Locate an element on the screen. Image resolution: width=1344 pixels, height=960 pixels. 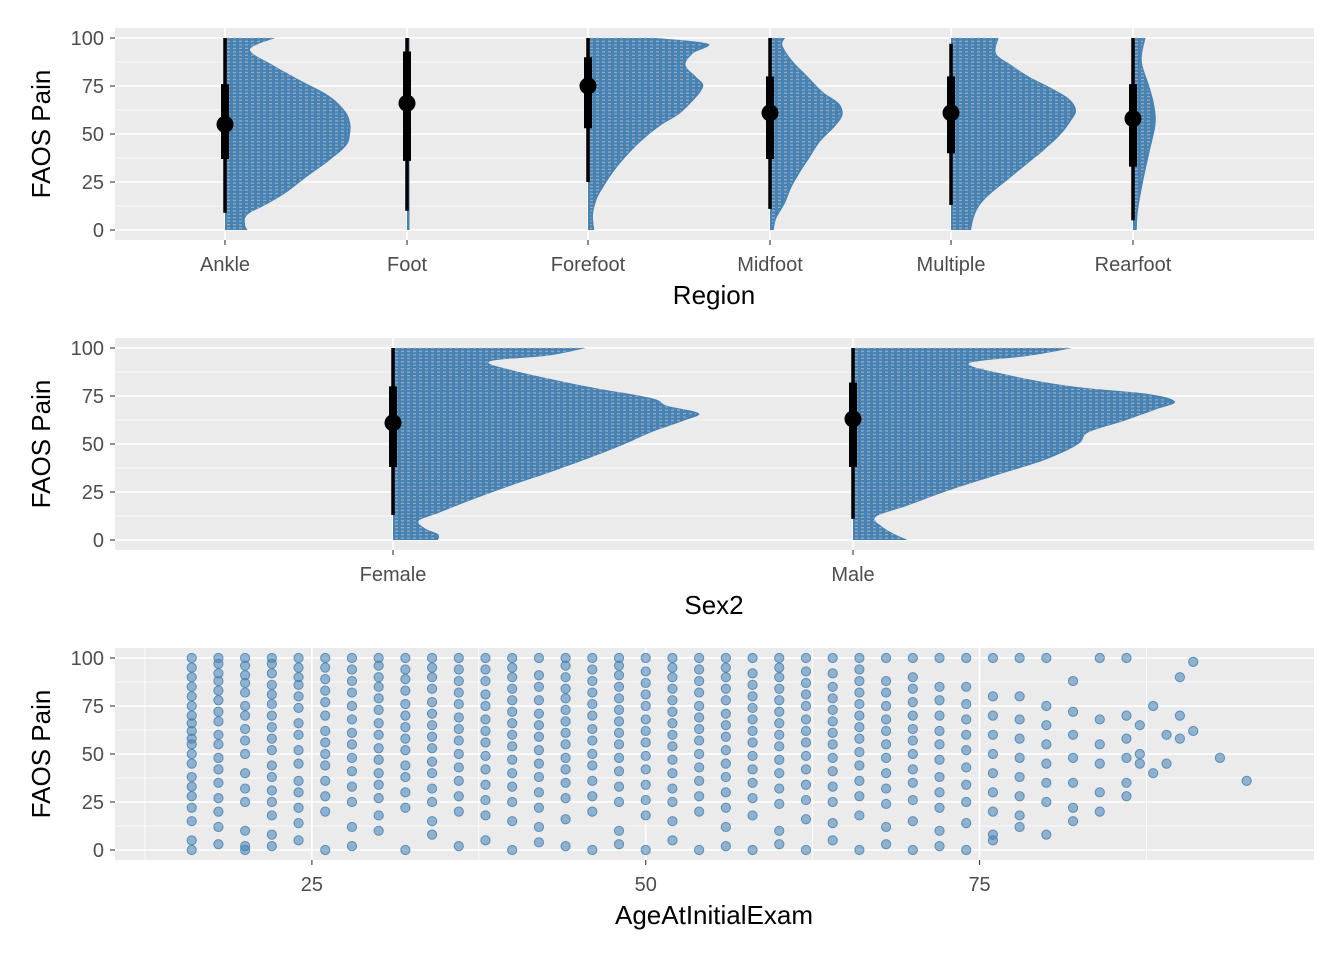
region-midfoot-density is located at coordinates (806, 134).